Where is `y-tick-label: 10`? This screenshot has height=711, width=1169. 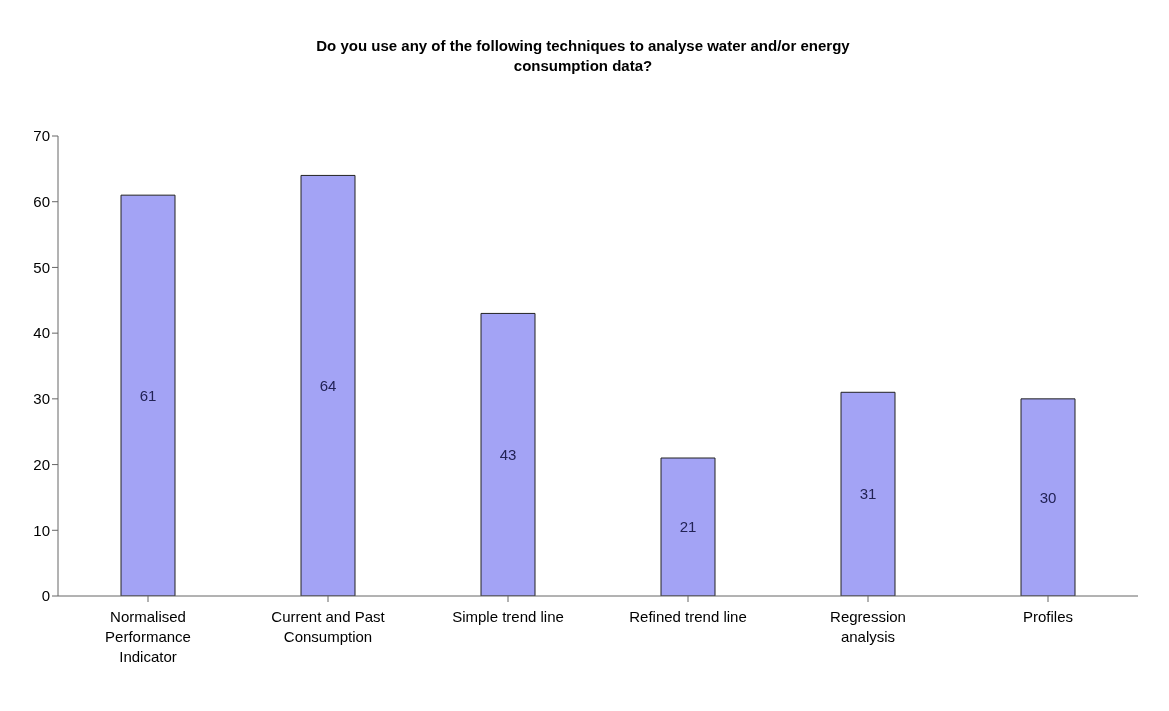
y-tick-label: 10 is located at coordinates (41, 530).